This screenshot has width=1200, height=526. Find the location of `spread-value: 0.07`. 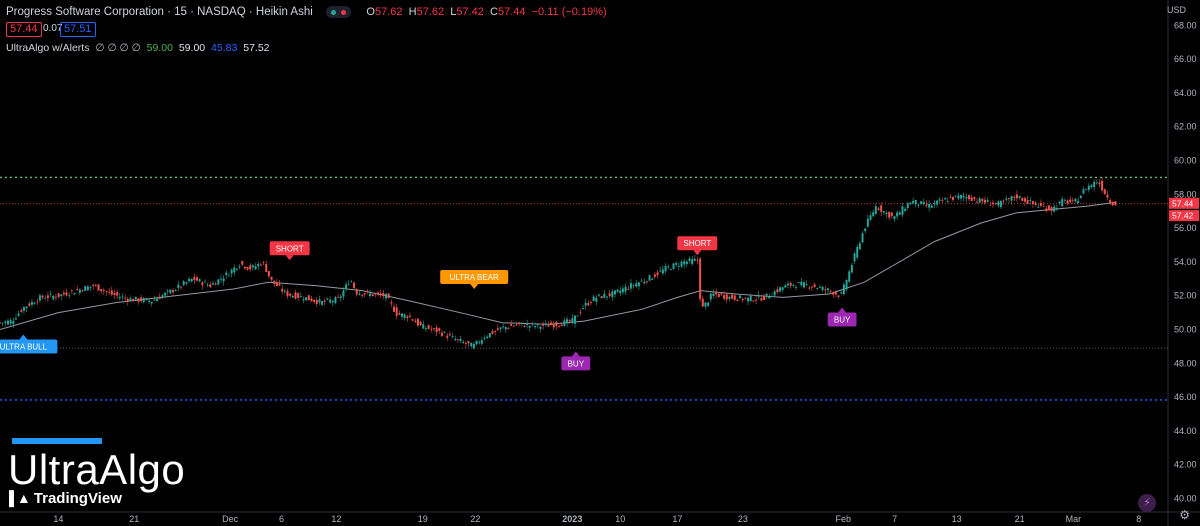

spread-value: 0.07 is located at coordinates (53, 28).